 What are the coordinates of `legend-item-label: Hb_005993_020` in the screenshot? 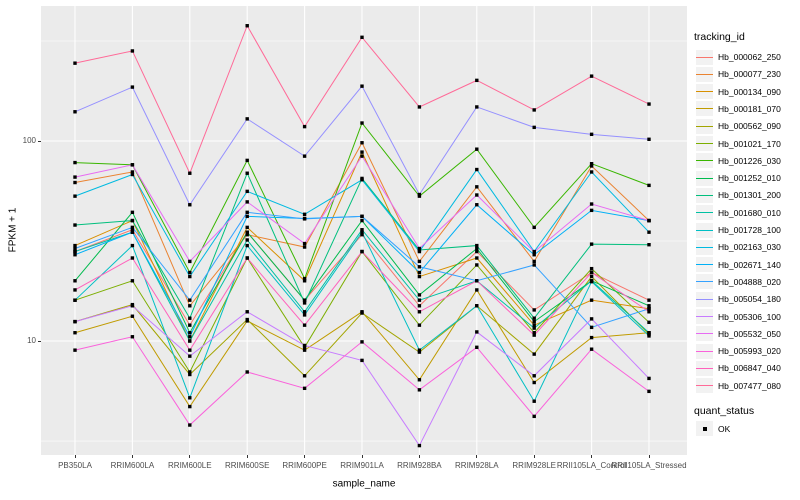 It's located at (749, 351).